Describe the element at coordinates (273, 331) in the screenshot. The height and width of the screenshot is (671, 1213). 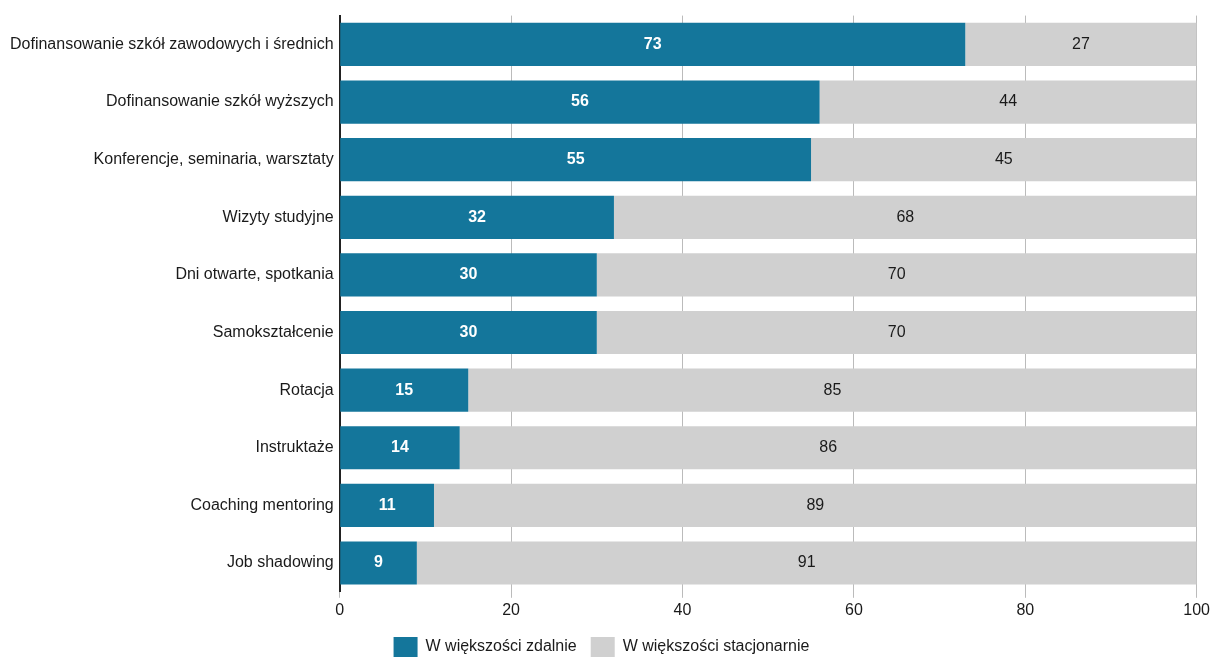
I see `y-tick-label: Samokształcenie` at that location.